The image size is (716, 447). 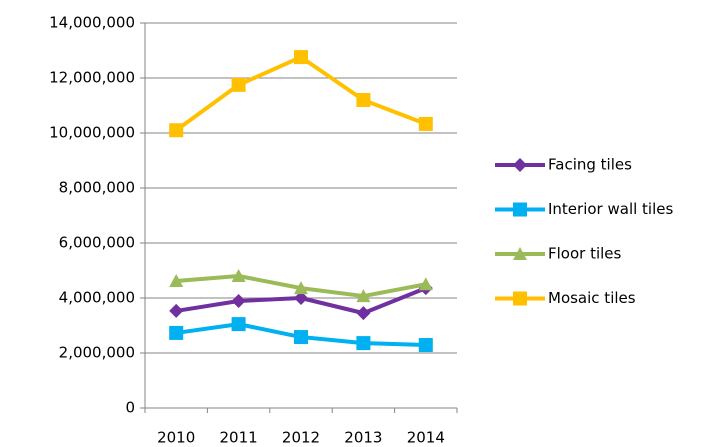 I want to click on x-tick-label: 2013, so click(x=363, y=438).